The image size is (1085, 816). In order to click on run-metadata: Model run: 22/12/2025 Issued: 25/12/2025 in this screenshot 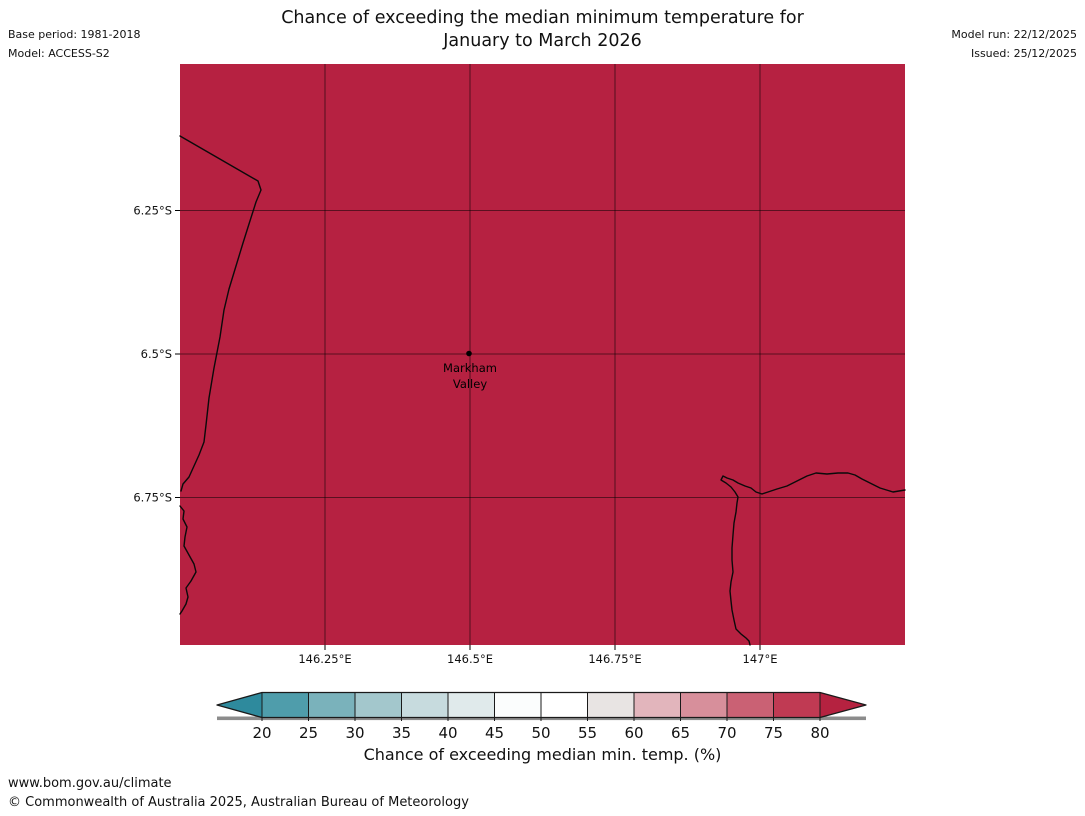, I will do `click(1014, 44)`.